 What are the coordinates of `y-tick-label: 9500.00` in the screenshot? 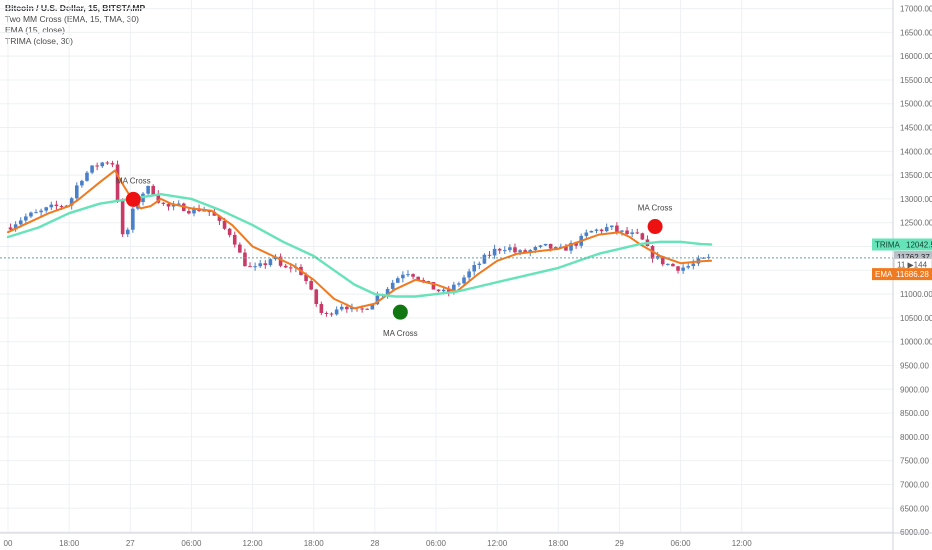 It's located at (914, 365).